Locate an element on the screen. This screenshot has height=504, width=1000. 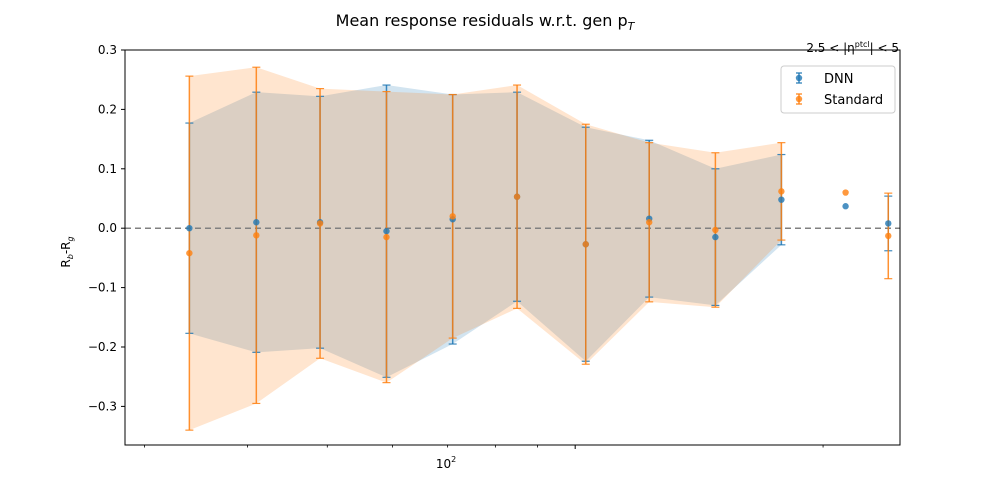
legend-box is located at coordinates (838, 89).